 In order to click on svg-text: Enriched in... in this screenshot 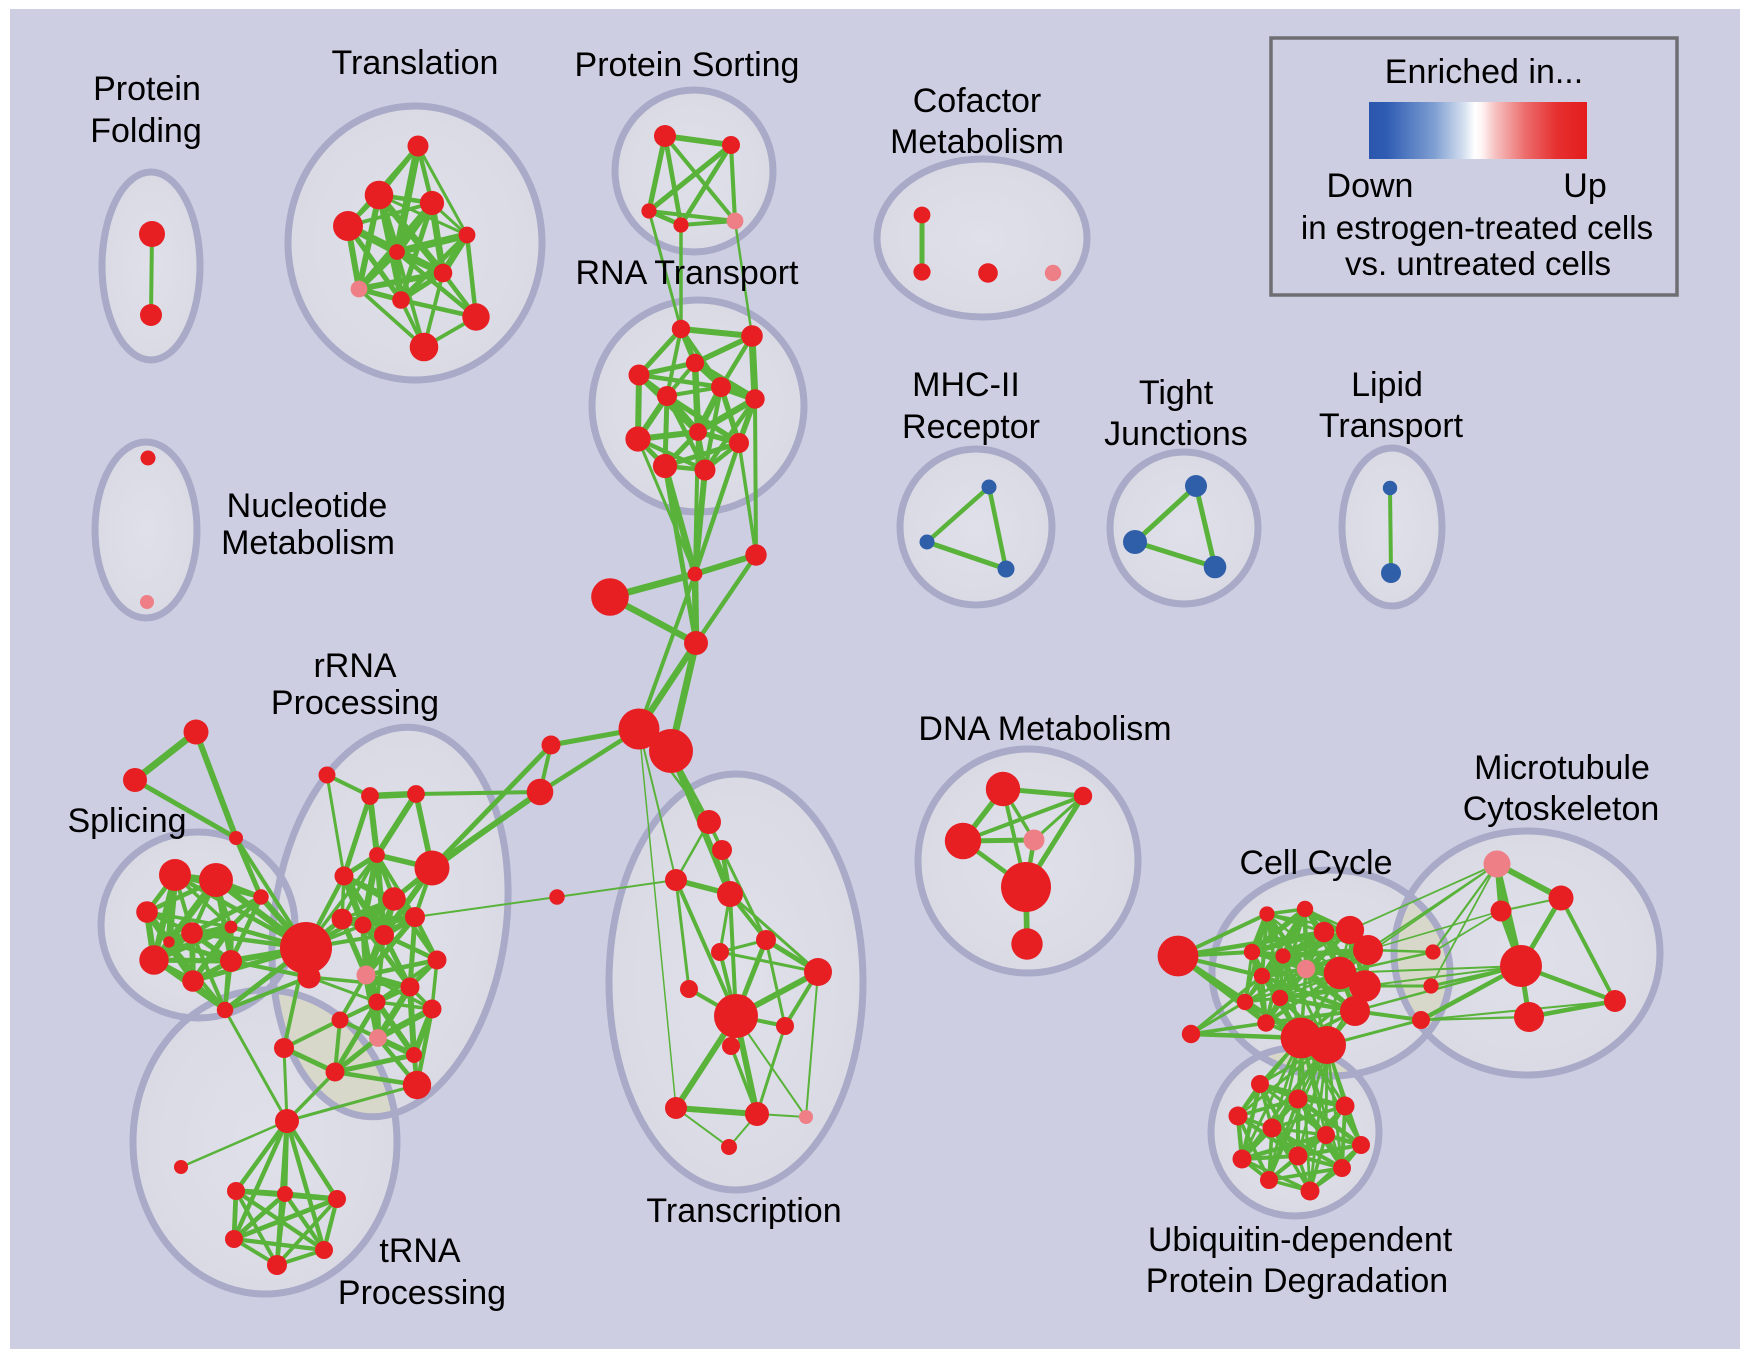, I will do `click(1484, 72)`.